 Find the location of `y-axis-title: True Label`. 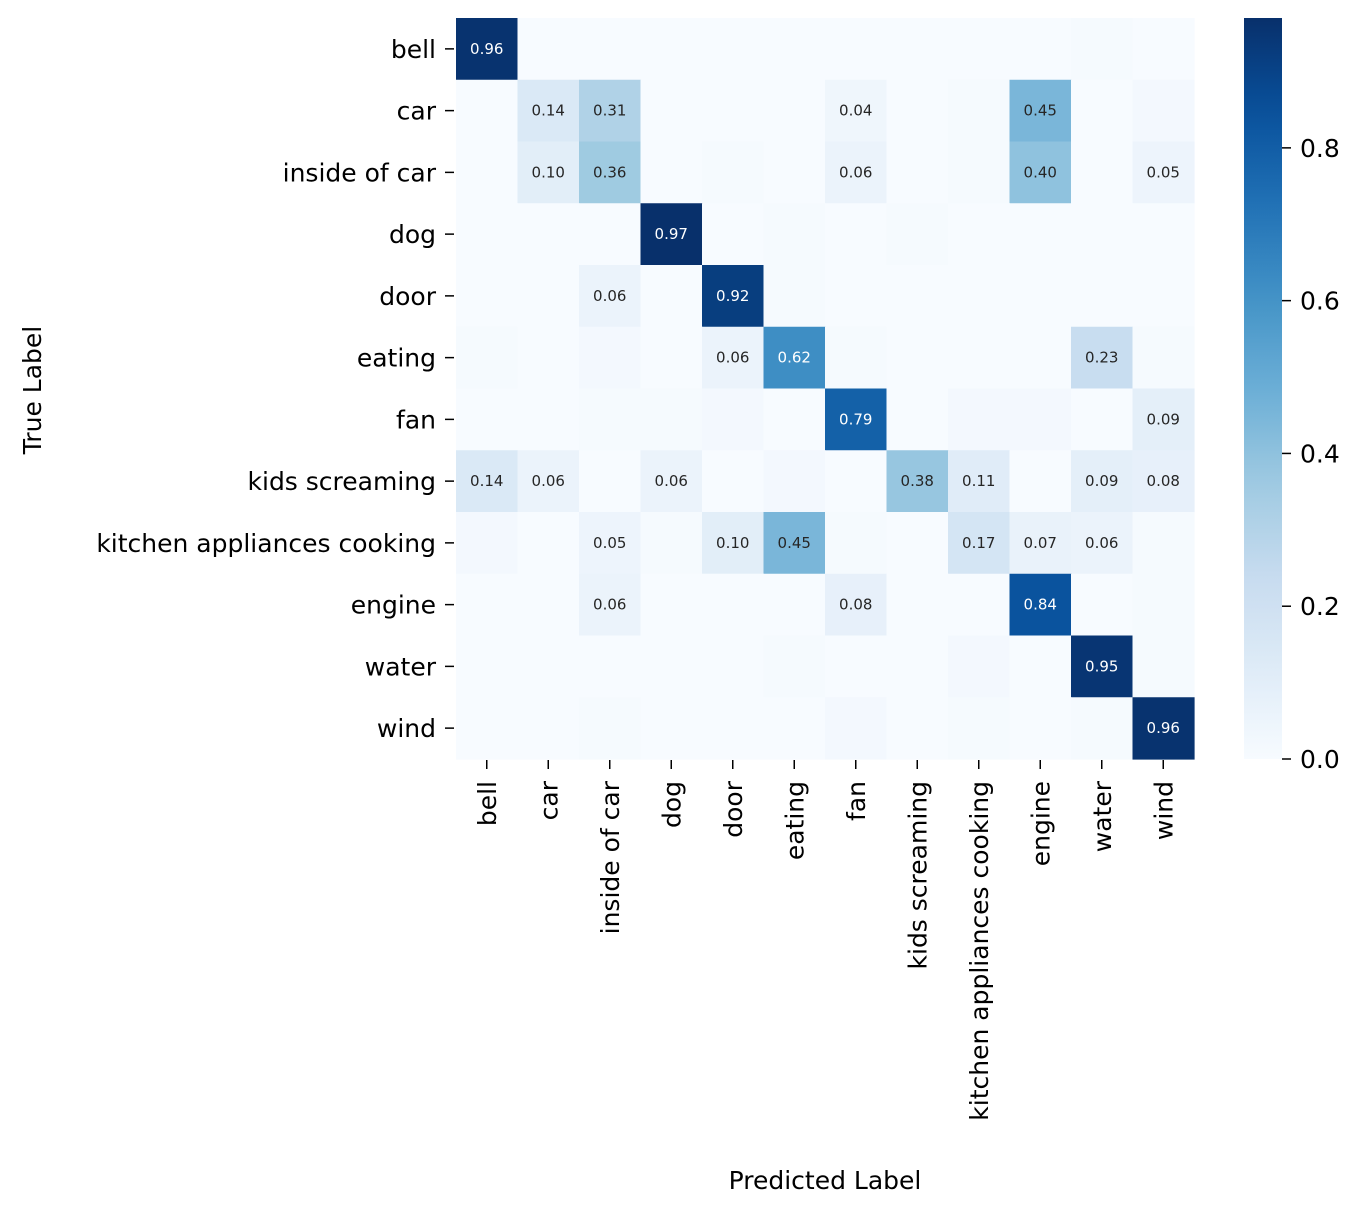

y-axis-title: True Label is located at coordinates (32, 391).